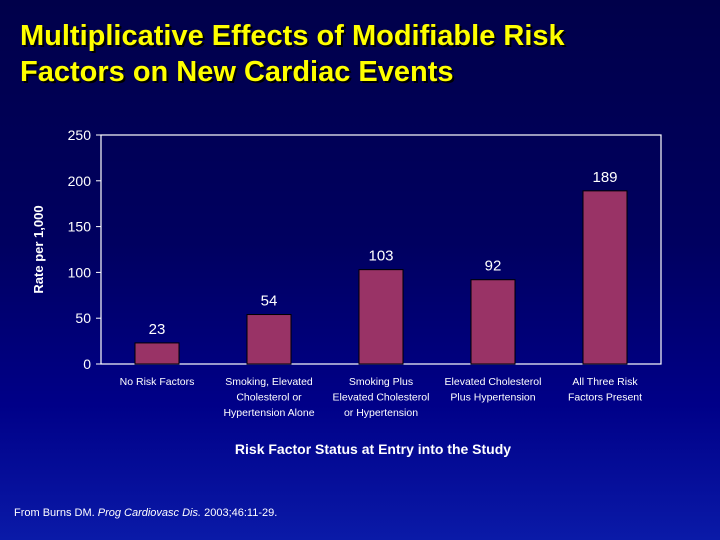 The width and height of the screenshot is (720, 540). I want to click on y-axis-label: Rate per 1,000, so click(38, 249).